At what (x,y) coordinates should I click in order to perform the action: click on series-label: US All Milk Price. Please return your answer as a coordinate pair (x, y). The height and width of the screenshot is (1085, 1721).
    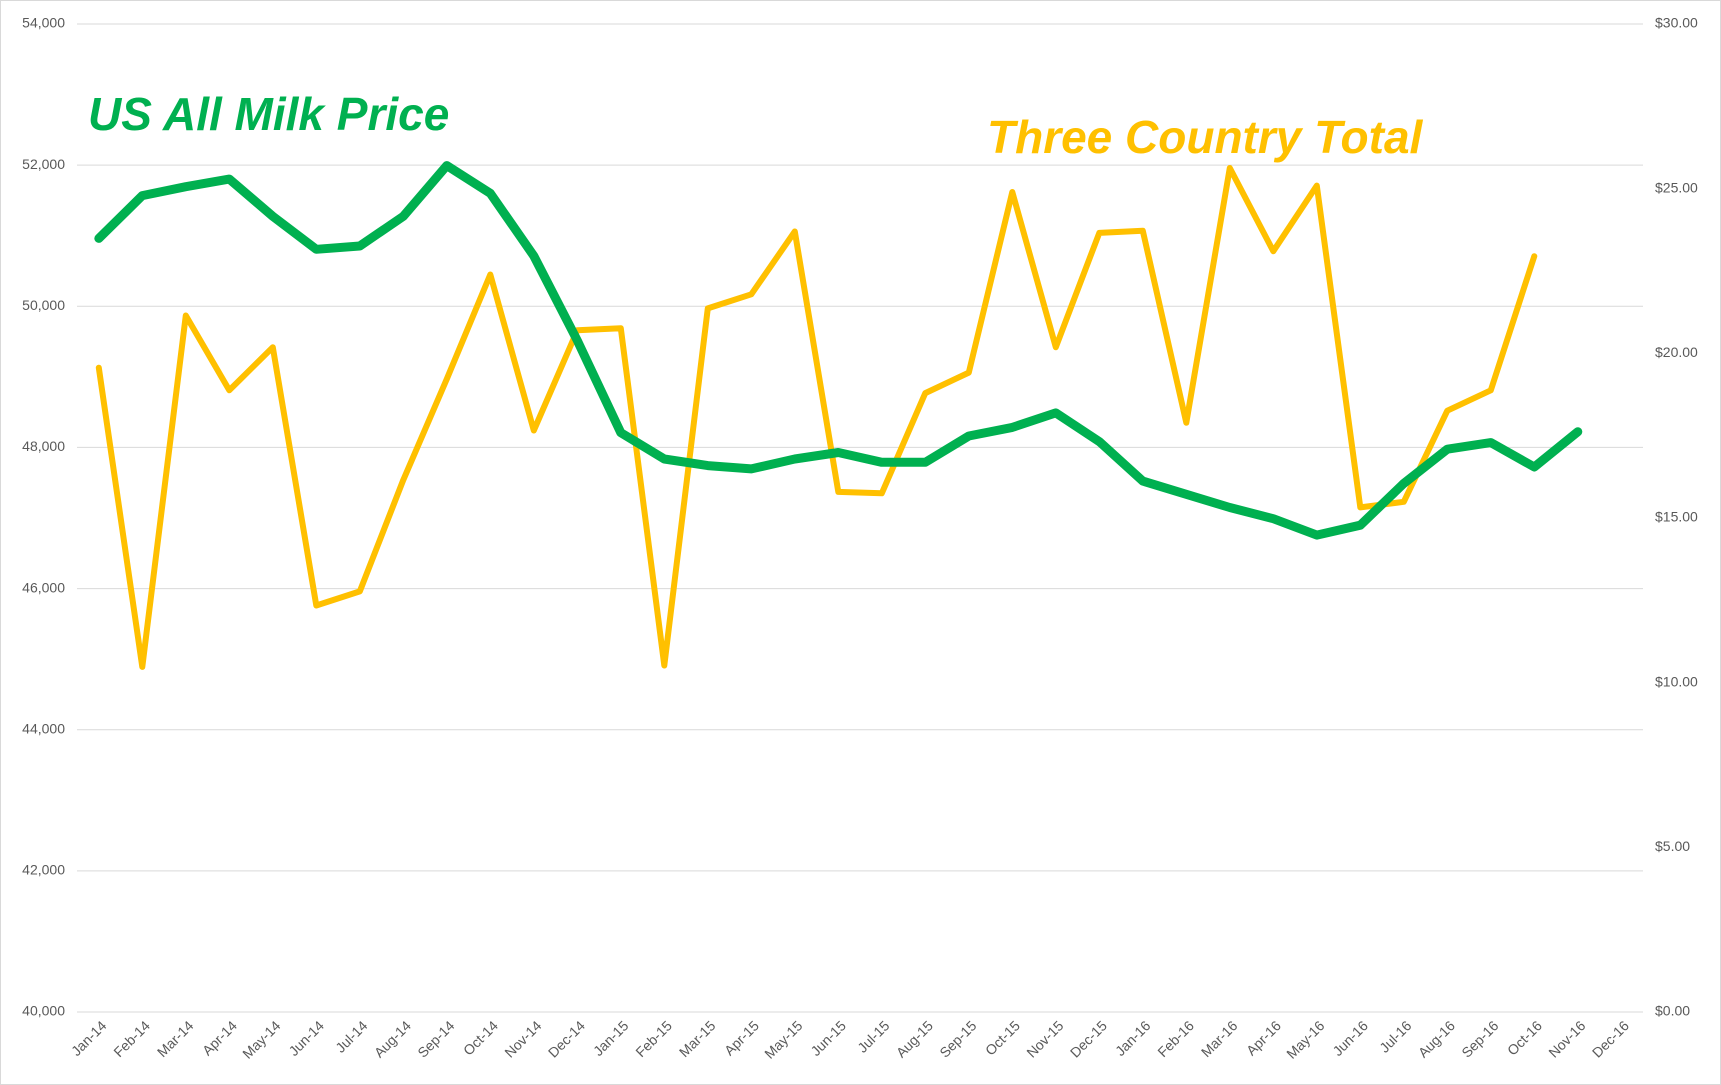
    Looking at the image, I should click on (268, 114).